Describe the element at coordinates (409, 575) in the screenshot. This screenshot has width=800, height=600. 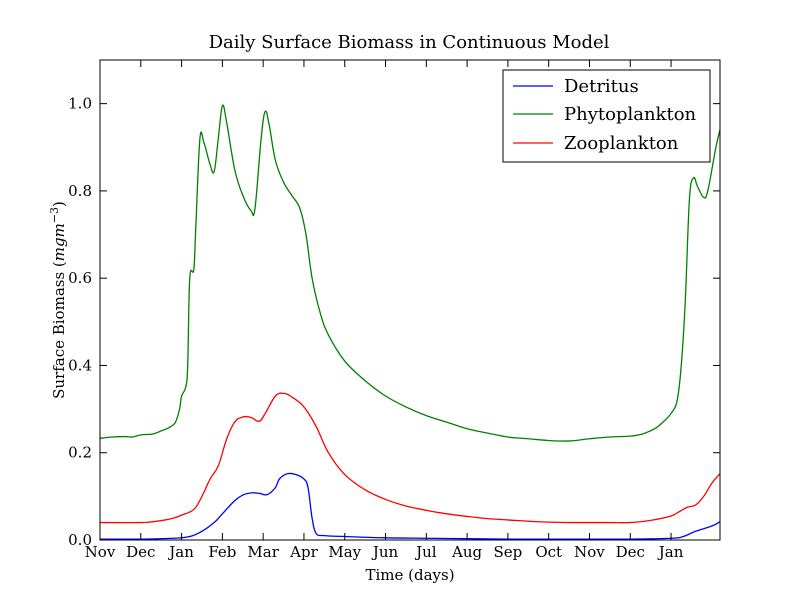
I see `x-axis-title: Time (days)` at that location.